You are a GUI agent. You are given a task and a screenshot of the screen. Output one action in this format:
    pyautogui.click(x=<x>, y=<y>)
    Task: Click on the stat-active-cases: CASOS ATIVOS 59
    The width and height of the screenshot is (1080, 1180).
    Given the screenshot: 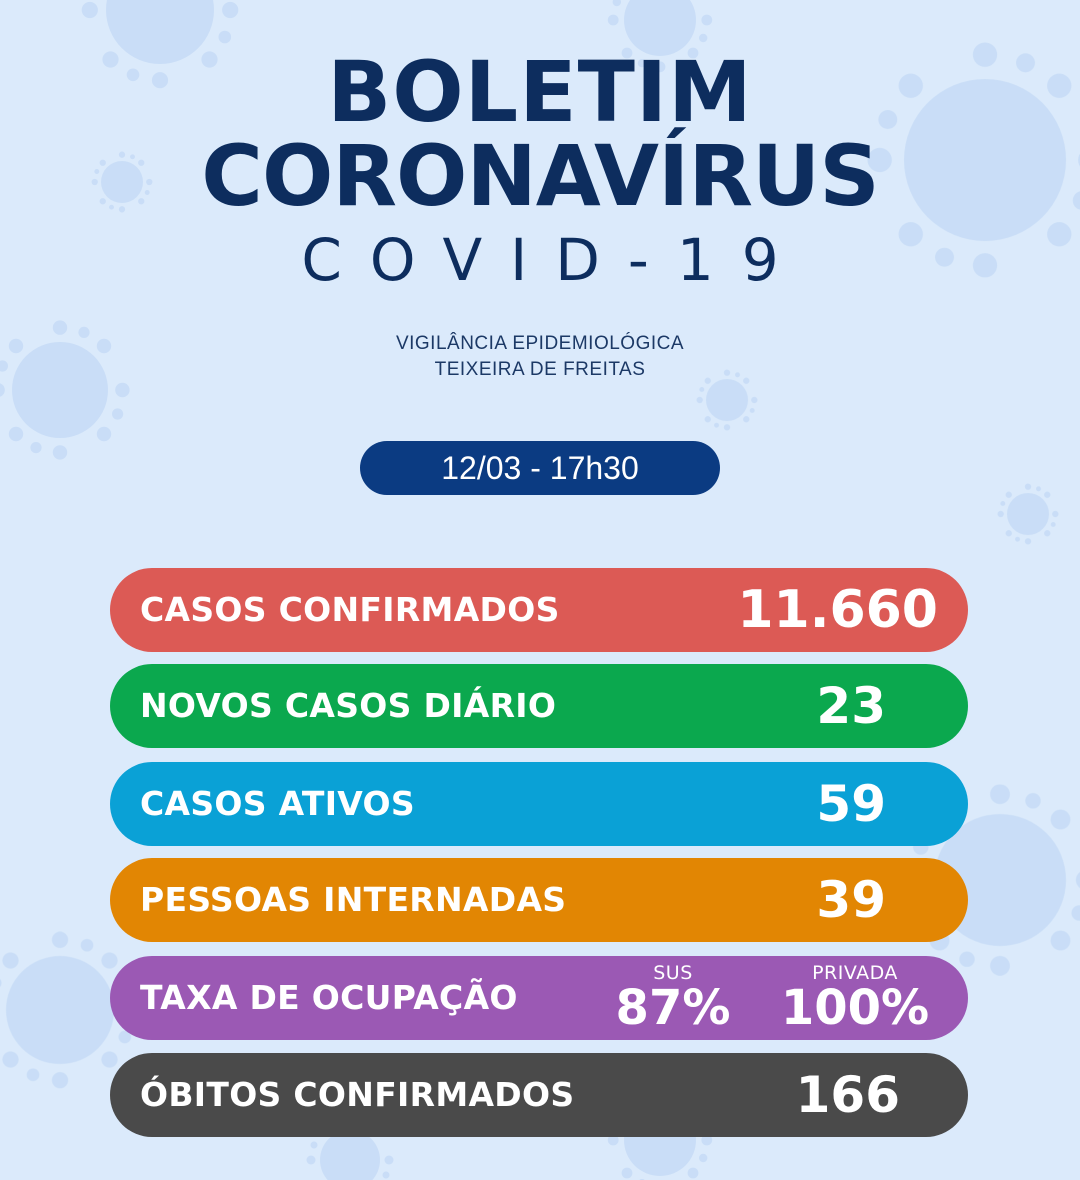 What is the action you would take?
    pyautogui.click(x=539, y=804)
    